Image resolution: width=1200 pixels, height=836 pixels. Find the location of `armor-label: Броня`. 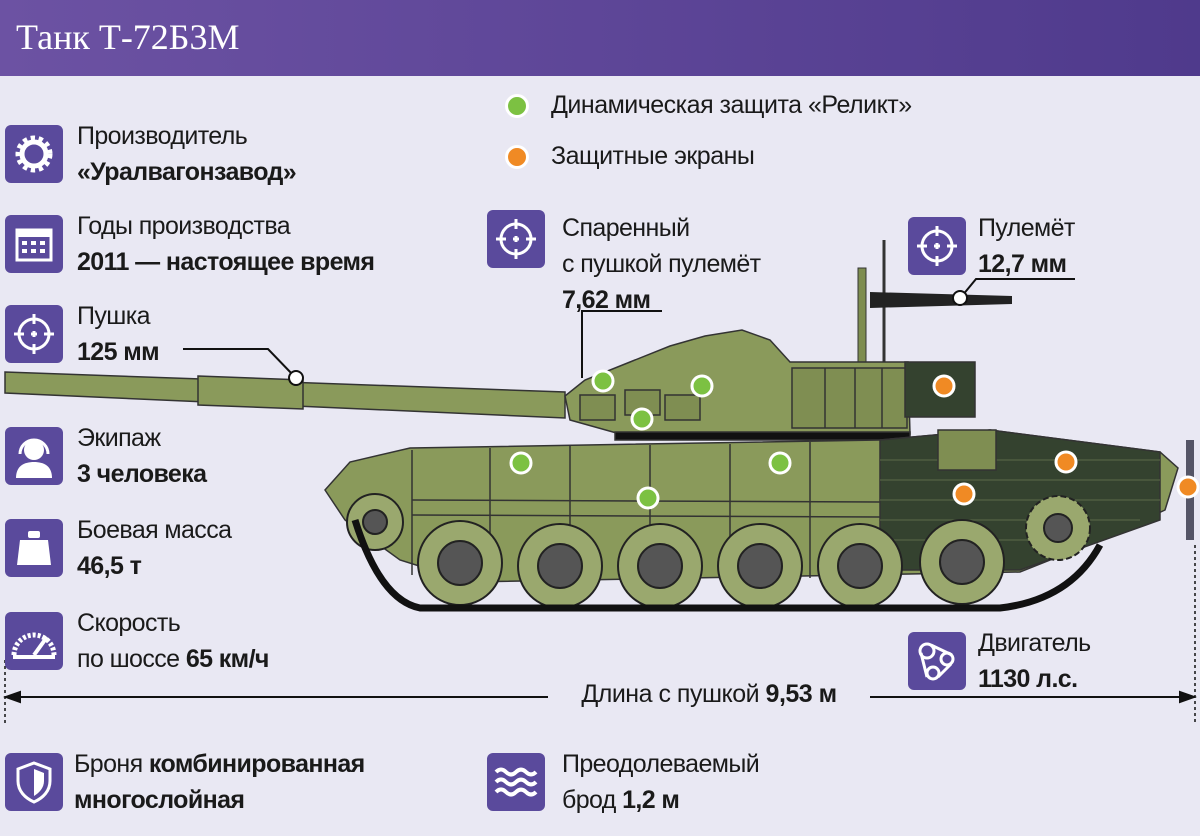

armor-label: Броня is located at coordinates (108, 764).